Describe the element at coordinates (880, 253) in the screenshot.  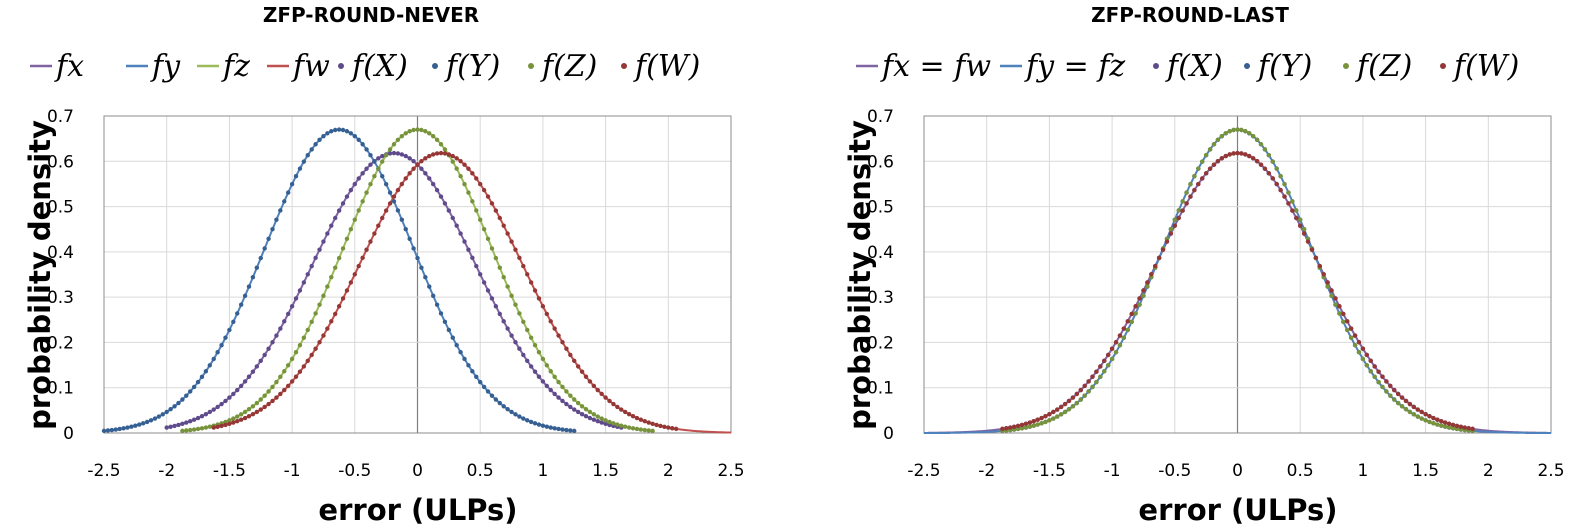
I see `y-tick-label: 0.4` at that location.